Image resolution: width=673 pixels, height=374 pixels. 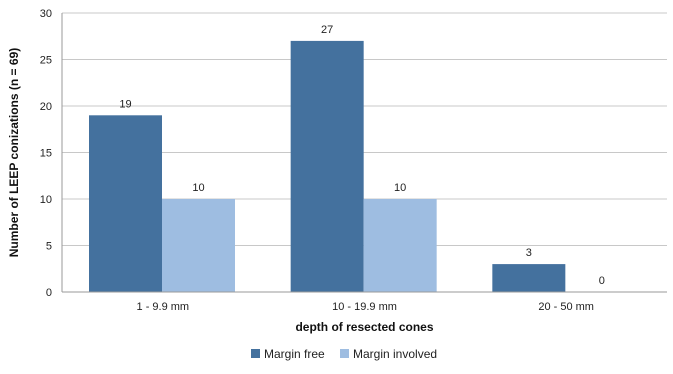 I want to click on y-tick-label: 0, so click(x=49, y=293).